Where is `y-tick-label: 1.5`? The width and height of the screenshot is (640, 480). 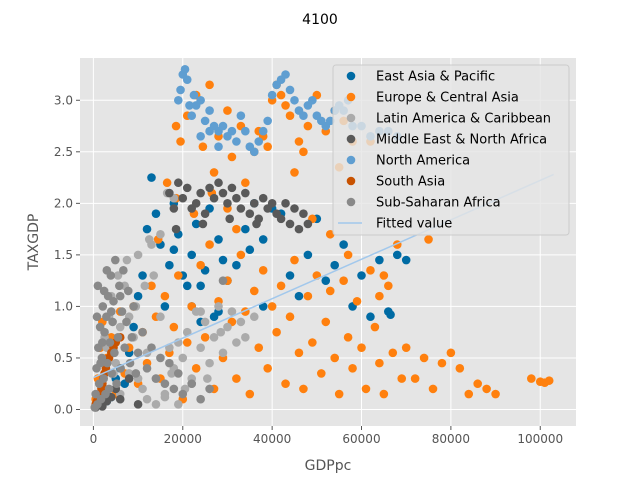
y-tick-label: 1.5 is located at coordinates (63, 255).